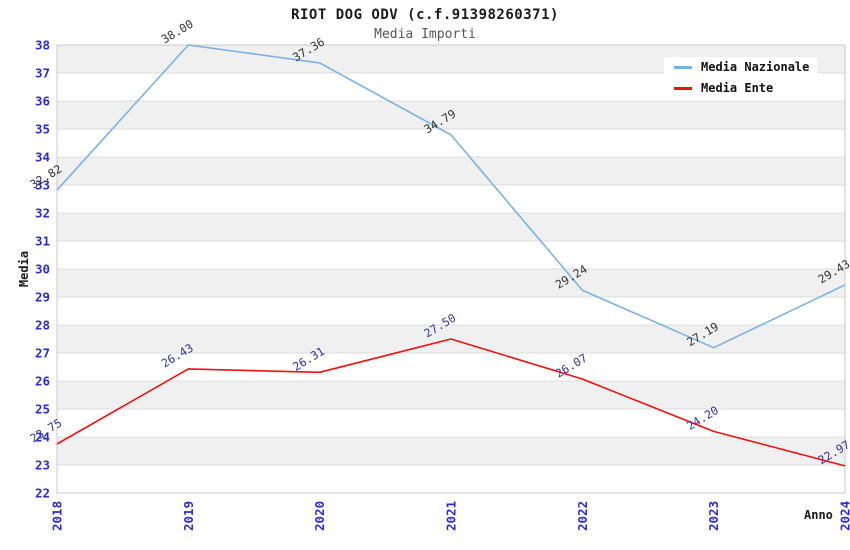  Describe the element at coordinates (42, 45) in the screenshot. I see `y-tick-label: 38` at that location.